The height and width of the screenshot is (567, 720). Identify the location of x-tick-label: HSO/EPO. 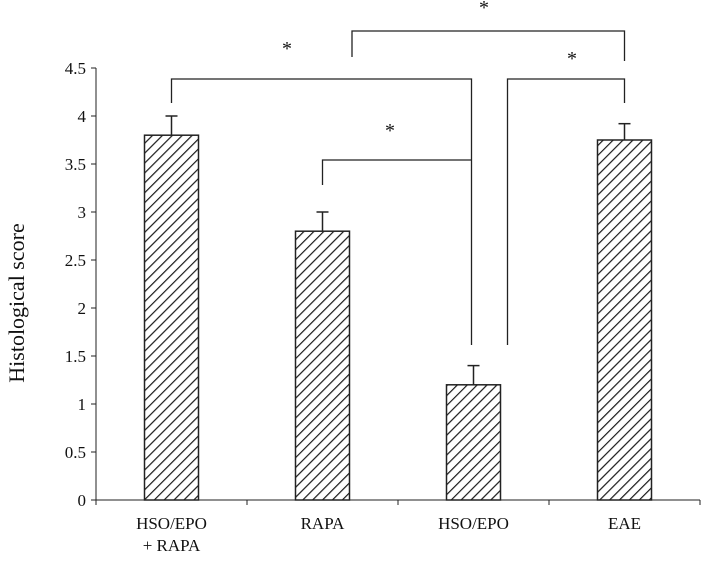
(473, 523).